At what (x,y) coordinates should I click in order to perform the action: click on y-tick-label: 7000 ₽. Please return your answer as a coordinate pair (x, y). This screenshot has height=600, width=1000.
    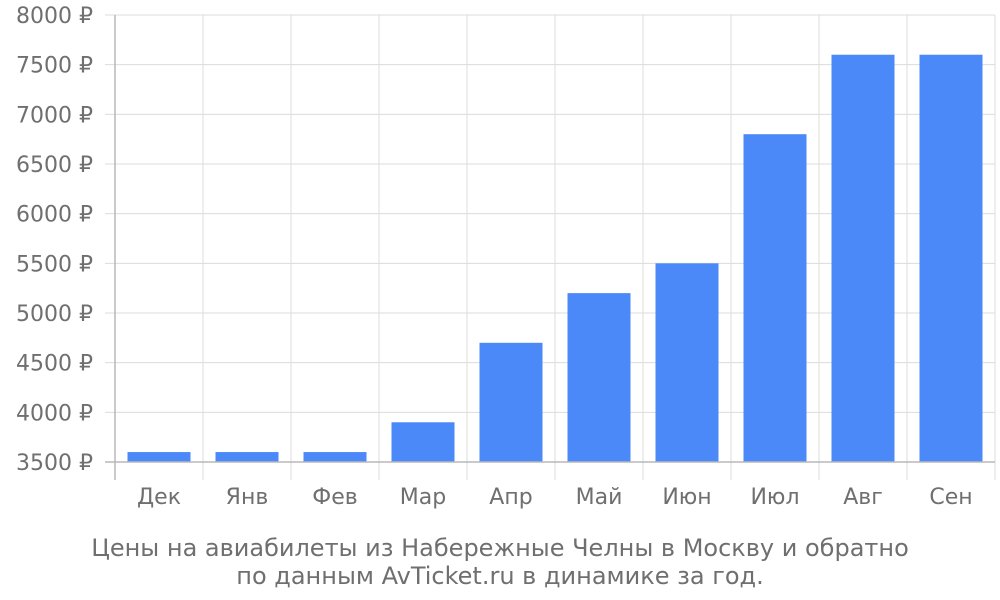
    Looking at the image, I should click on (54, 115).